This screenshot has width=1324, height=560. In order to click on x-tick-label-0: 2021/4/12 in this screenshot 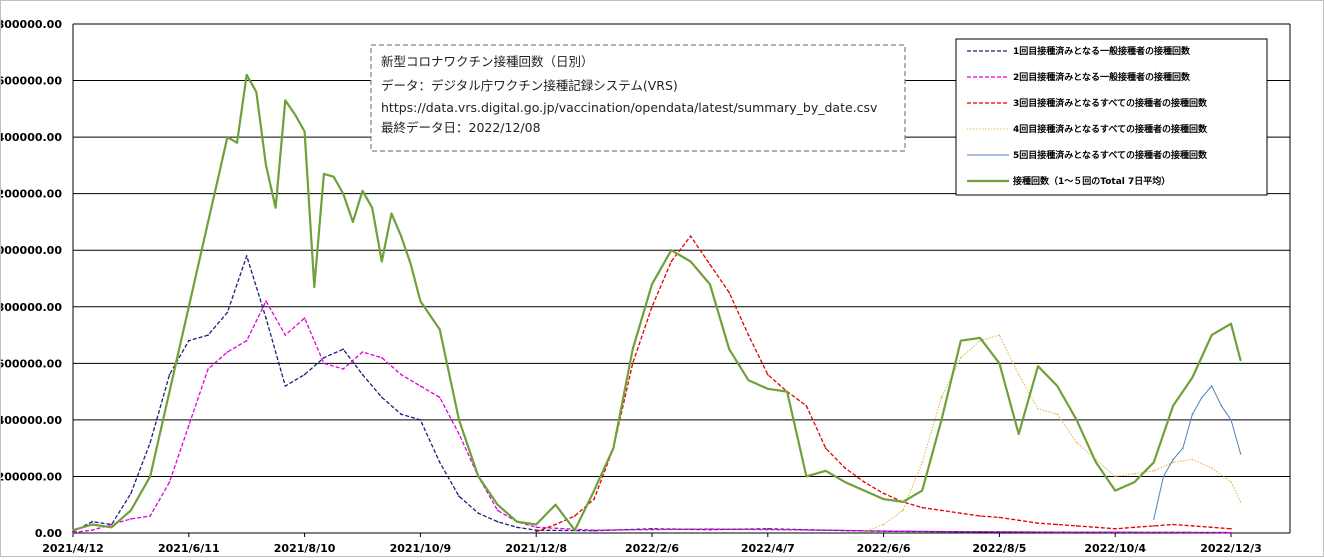, I will do `click(73, 548)`.